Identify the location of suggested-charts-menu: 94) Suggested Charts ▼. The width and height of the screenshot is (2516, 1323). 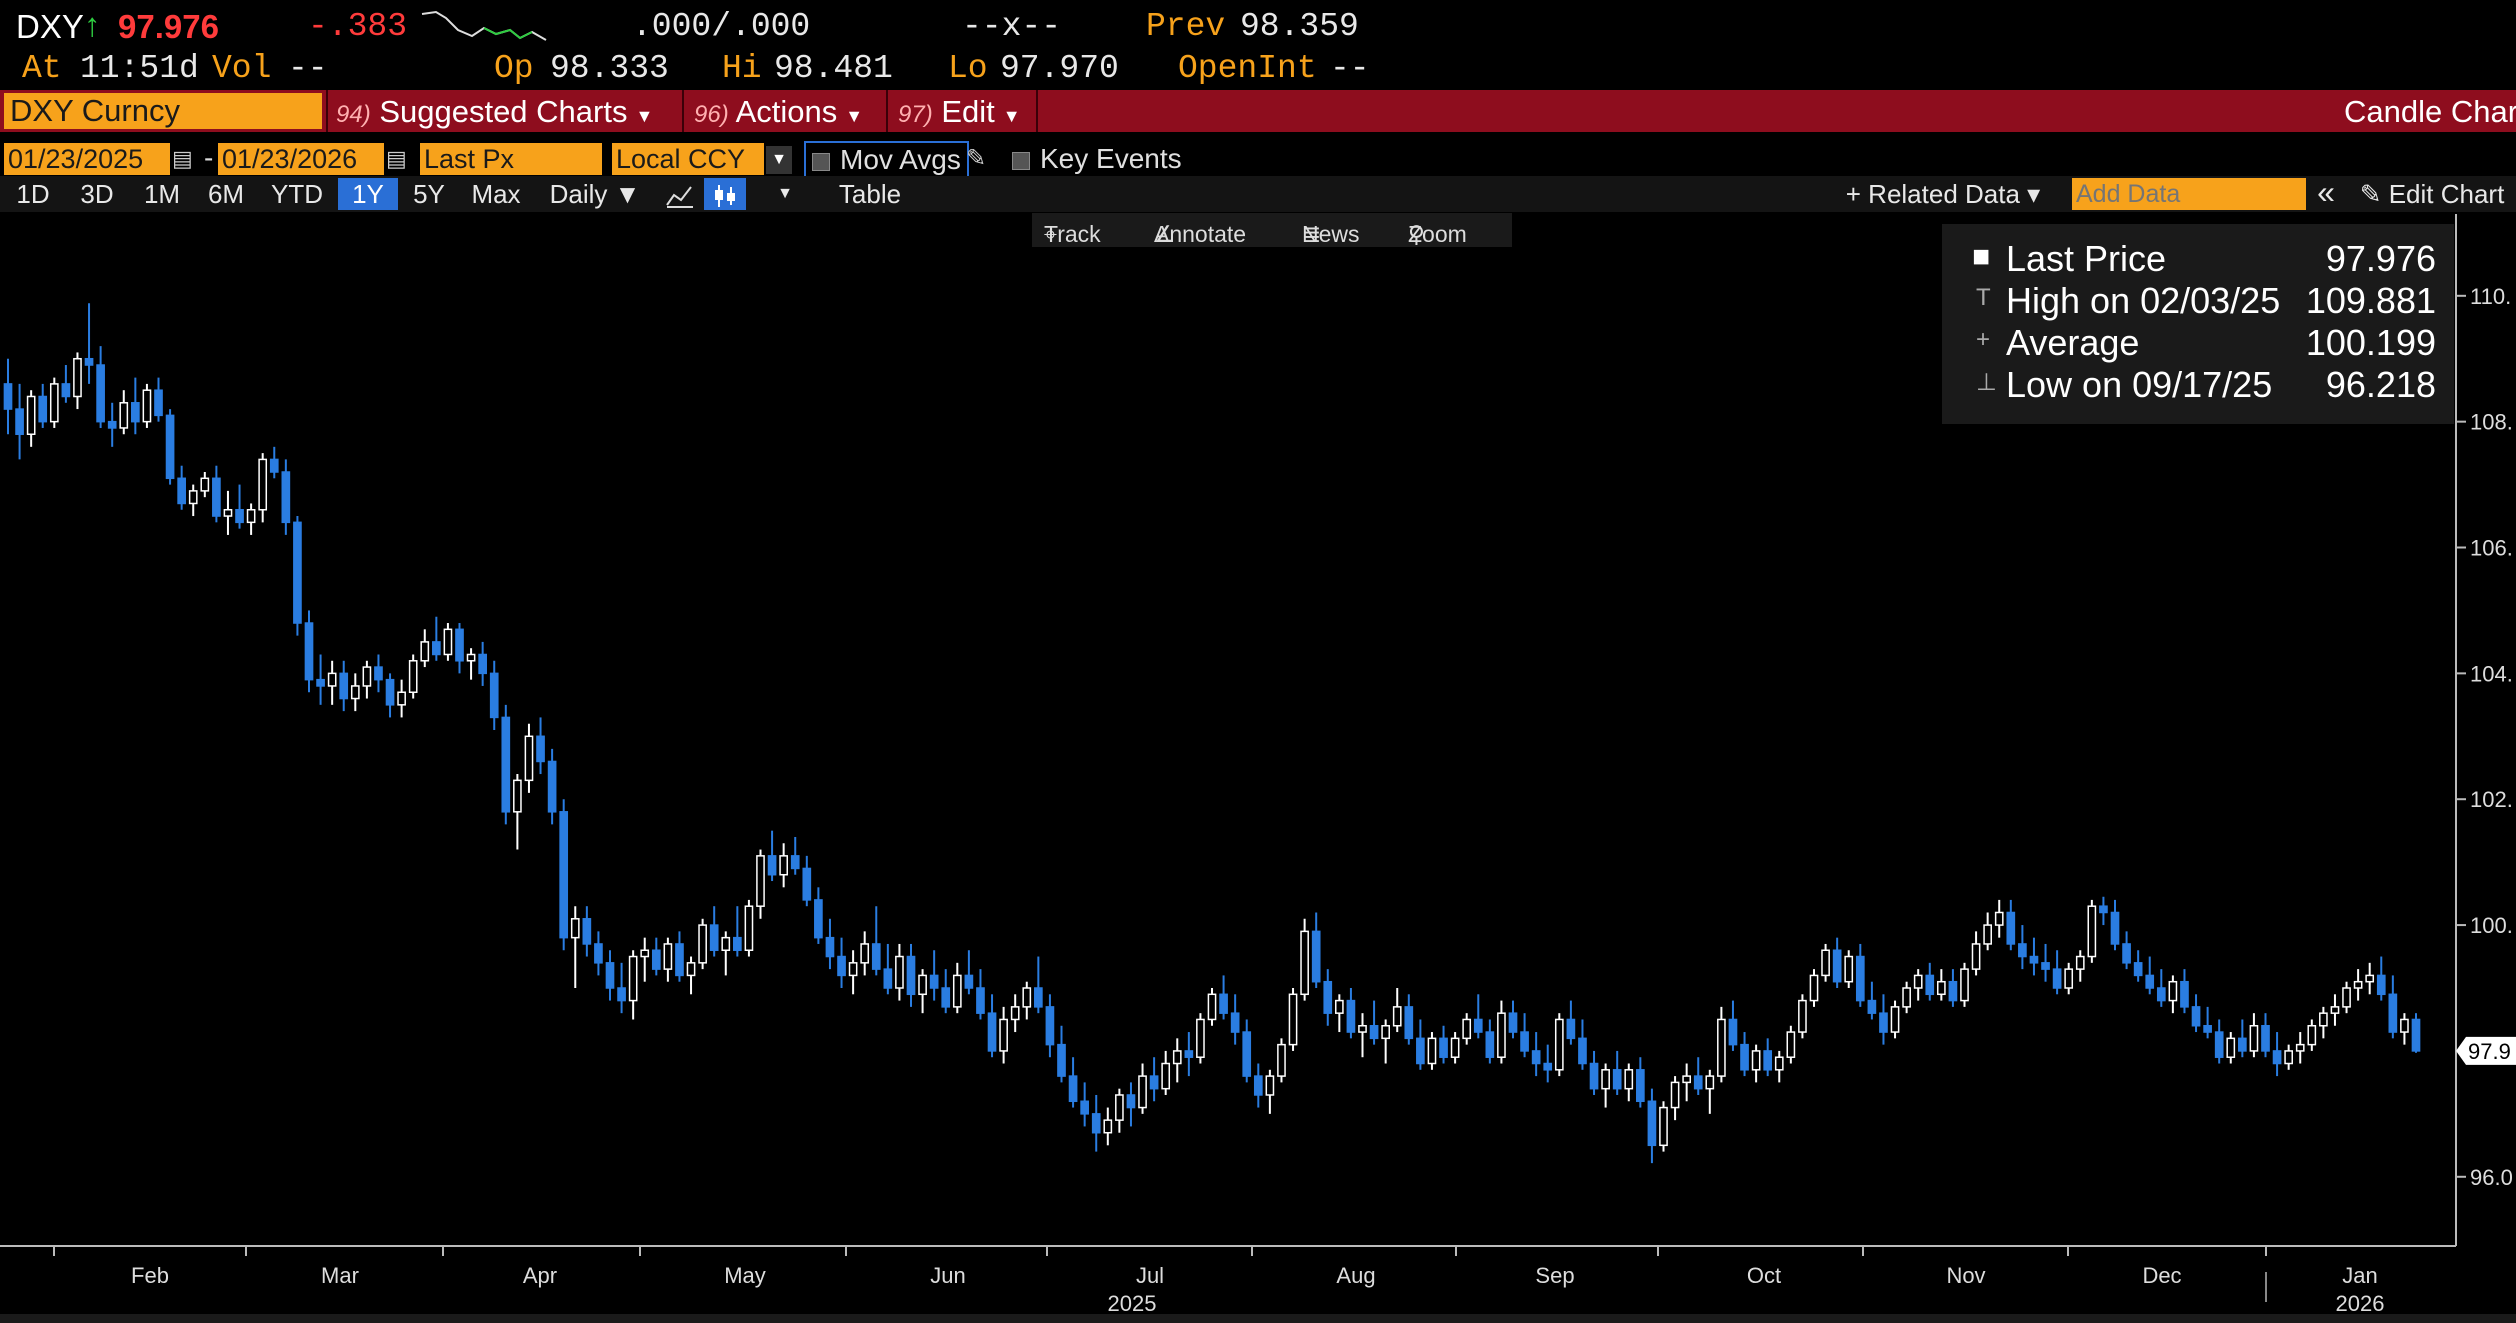
(494, 112).